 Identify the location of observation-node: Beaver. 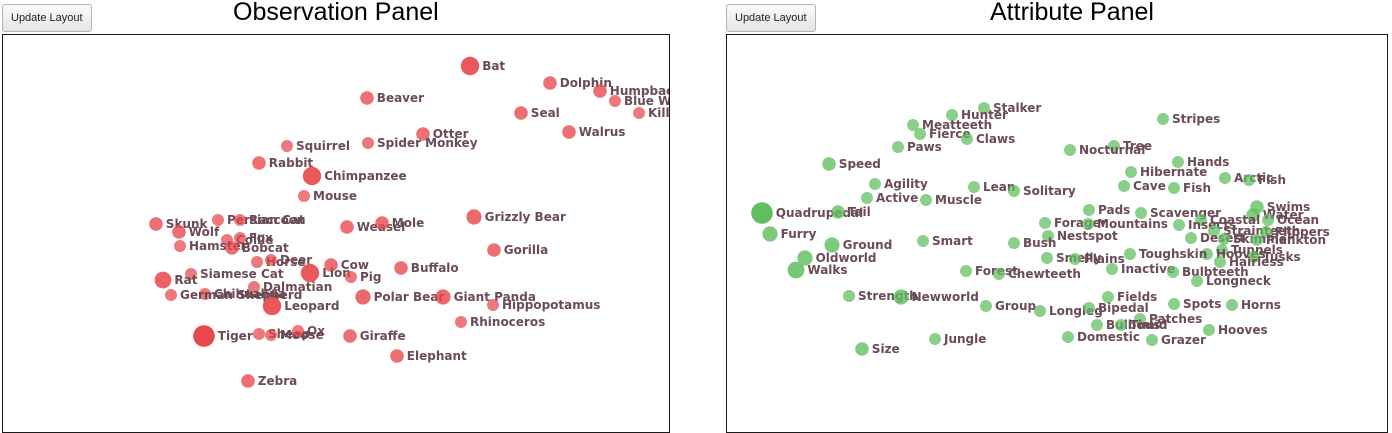
(392, 98).